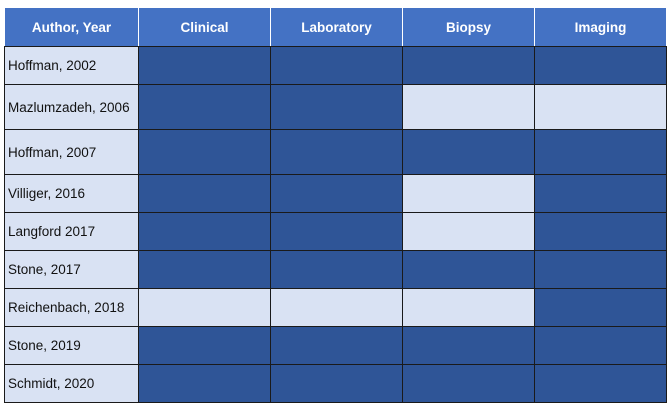 The image size is (672, 418). I want to click on table-row: Stone, 2019, so click(335, 345).